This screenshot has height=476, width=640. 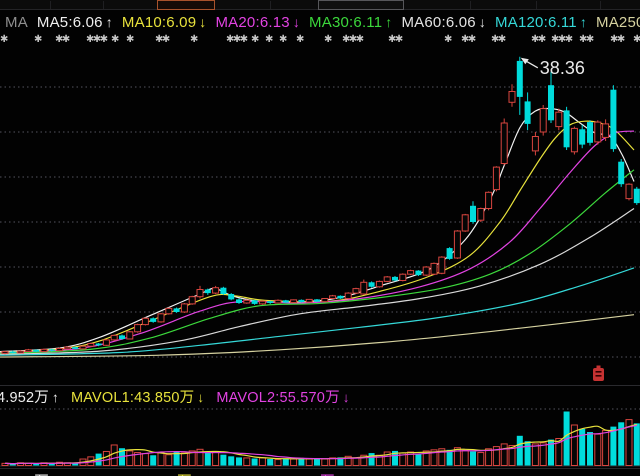 What do you see at coordinates (320, 472) in the screenshot?
I see `clipped-next-pane-row: 4.952万↑ MAVOL1:43.850万↓ MAVOL2:55.570万↓` at bounding box center [320, 472].